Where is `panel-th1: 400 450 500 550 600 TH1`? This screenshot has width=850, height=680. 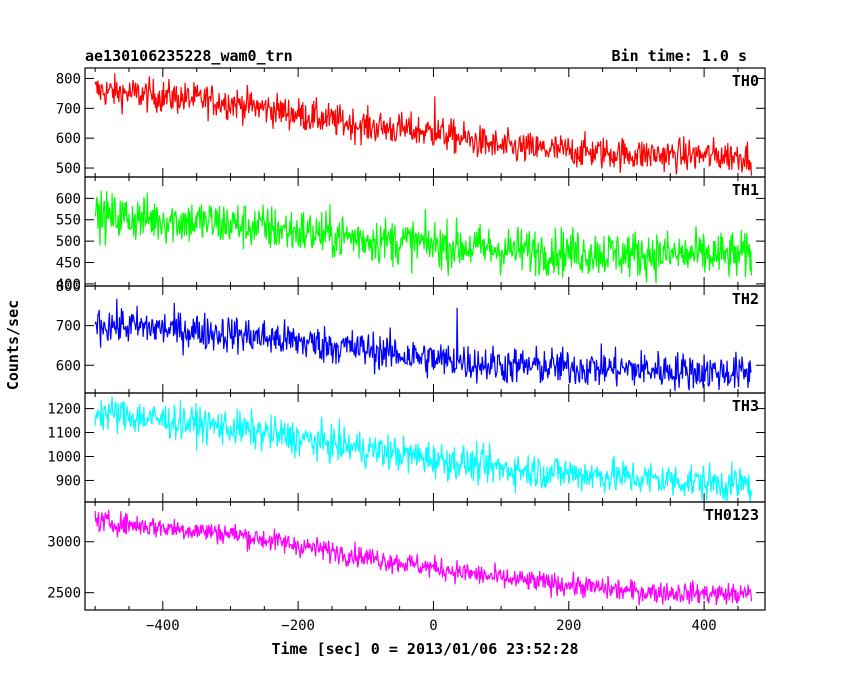 panel-th1: 400 450 500 550 600 TH1 is located at coordinates (411, 234).